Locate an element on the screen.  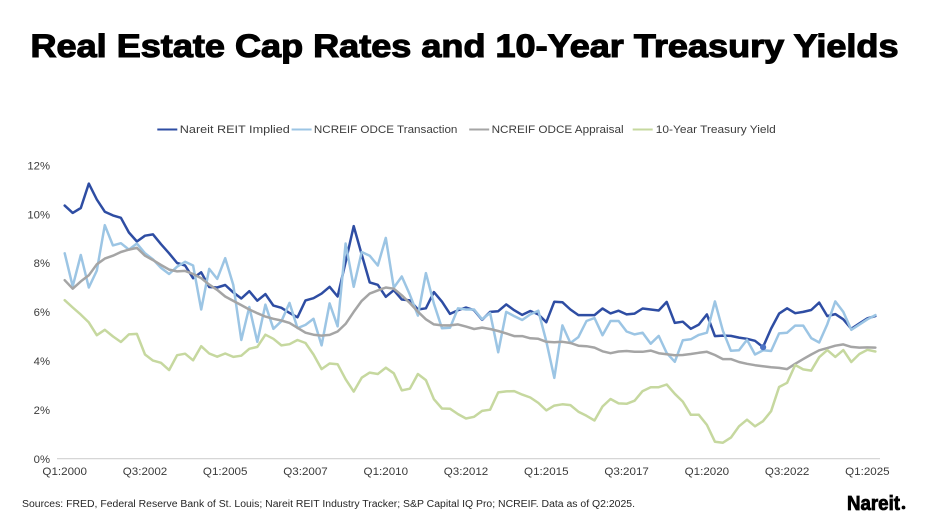
svg-text: 12% is located at coordinates (38, 167).